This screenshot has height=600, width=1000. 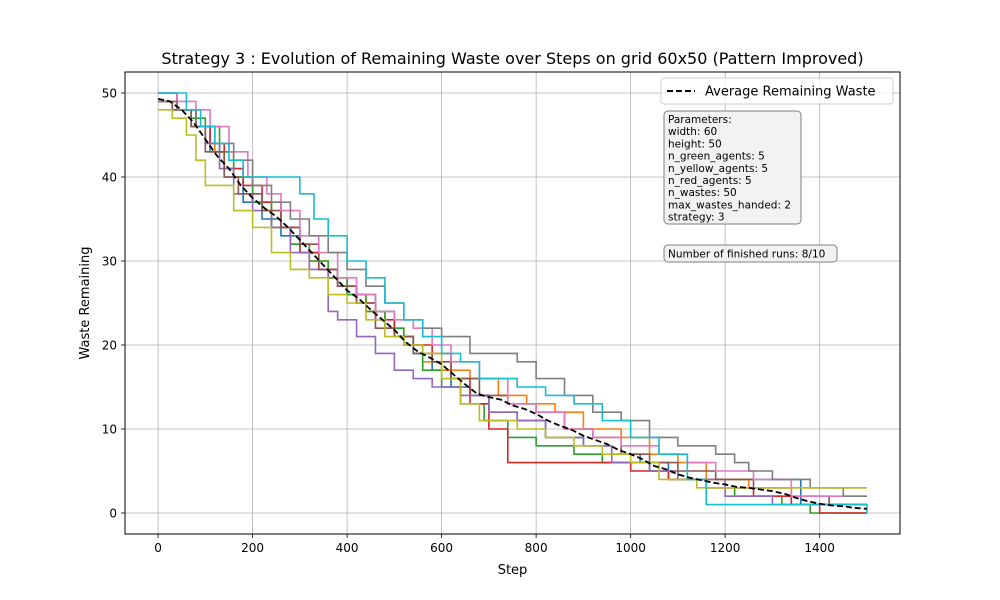 I want to click on y-axis-ticks: 0 10 20 30 40 50, so click(x=113, y=304).